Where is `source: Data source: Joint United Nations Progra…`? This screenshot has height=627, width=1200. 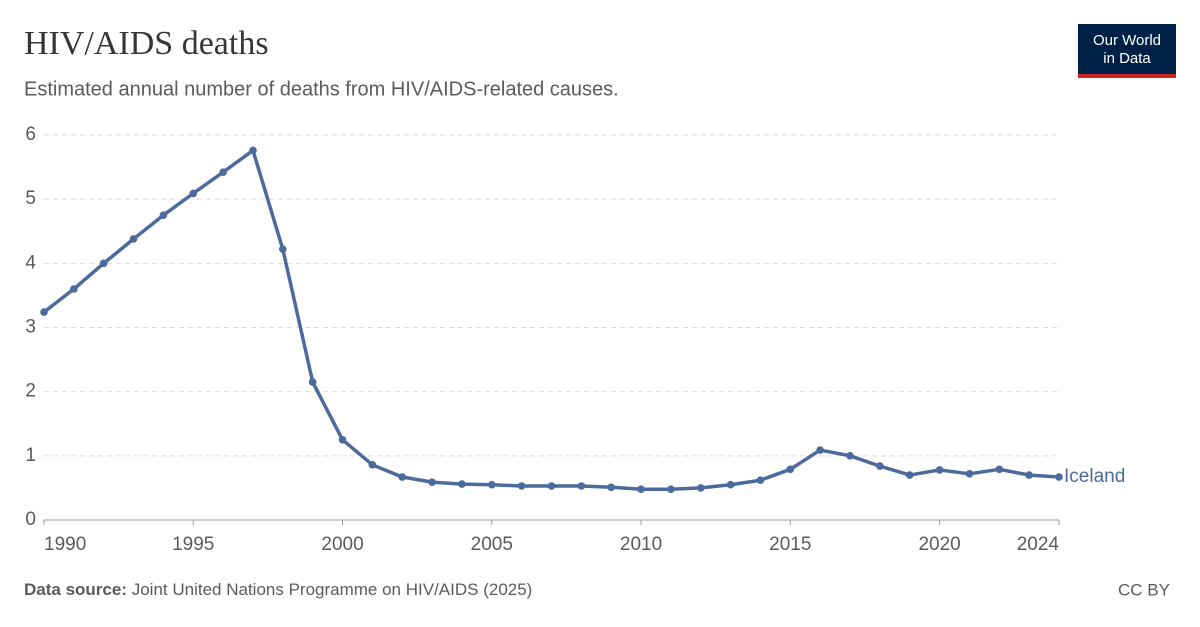
source: Data source: Joint United Nations Progra… is located at coordinates (278, 589).